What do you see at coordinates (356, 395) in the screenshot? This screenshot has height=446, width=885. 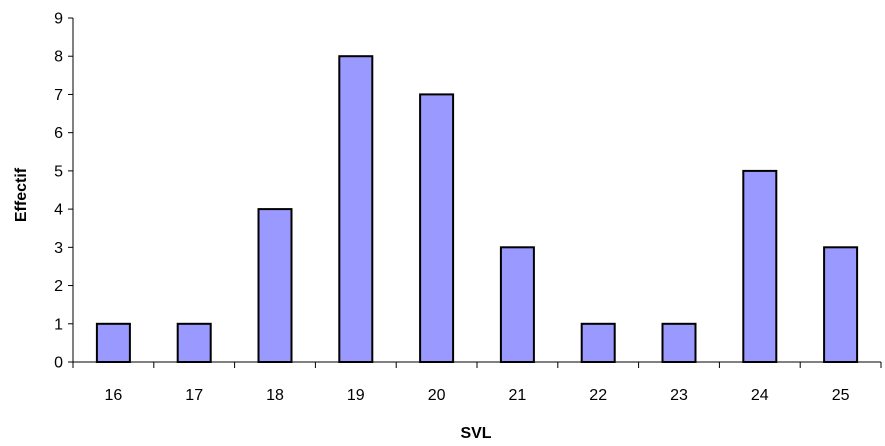 I see `x-tick-label: 19` at bounding box center [356, 395].